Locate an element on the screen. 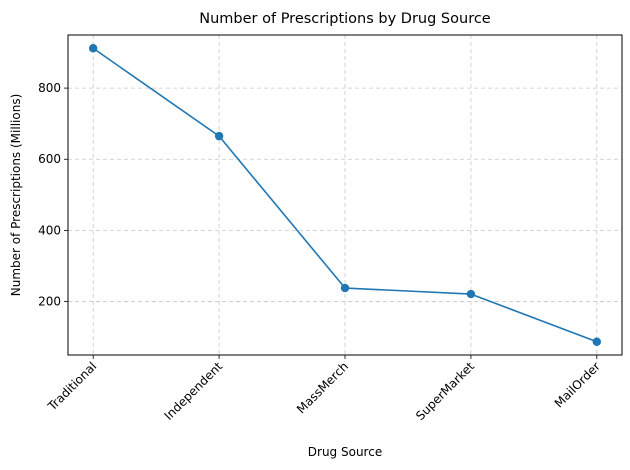 The height and width of the screenshot is (470, 630). x-tick-label: MailOrder is located at coordinates (577, 384).